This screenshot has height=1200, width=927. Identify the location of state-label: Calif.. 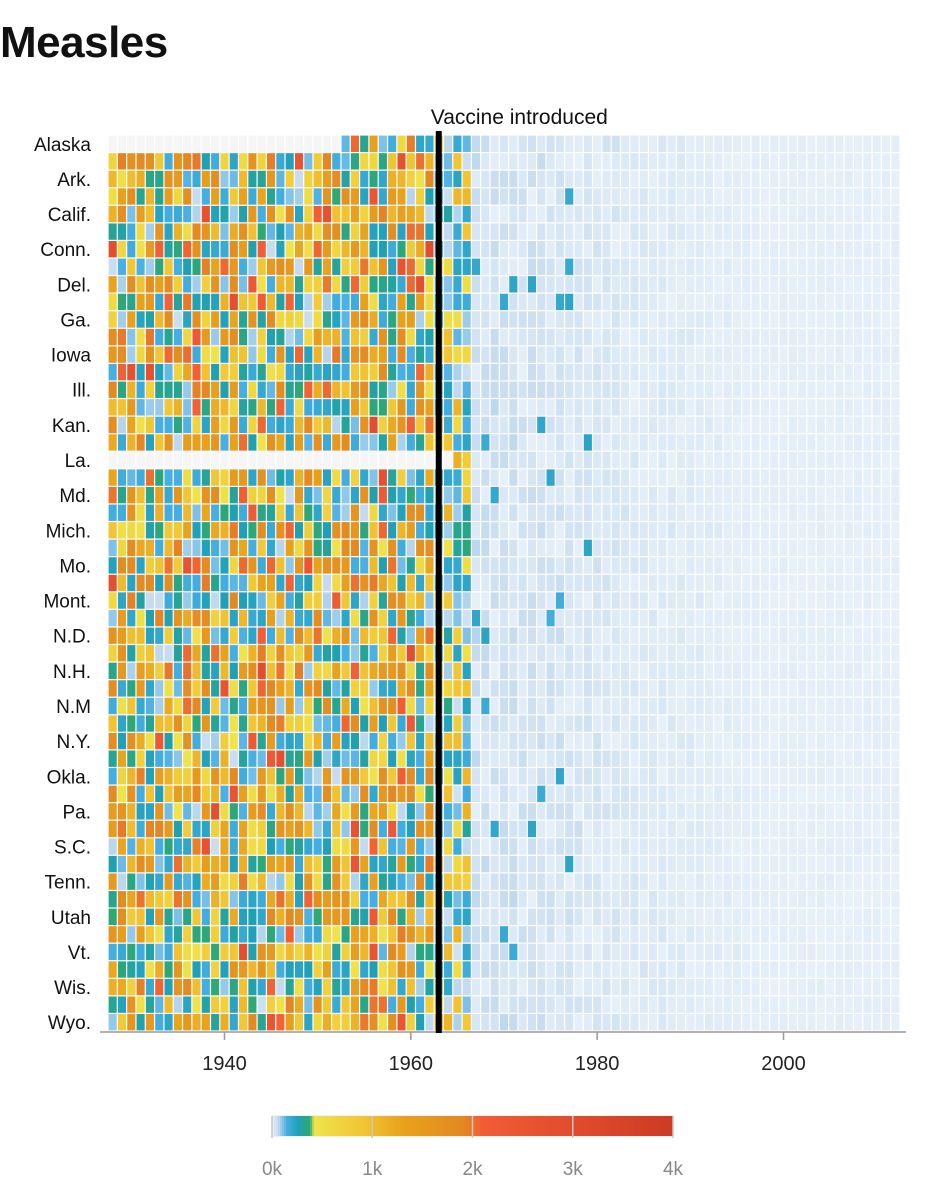
(69, 215).